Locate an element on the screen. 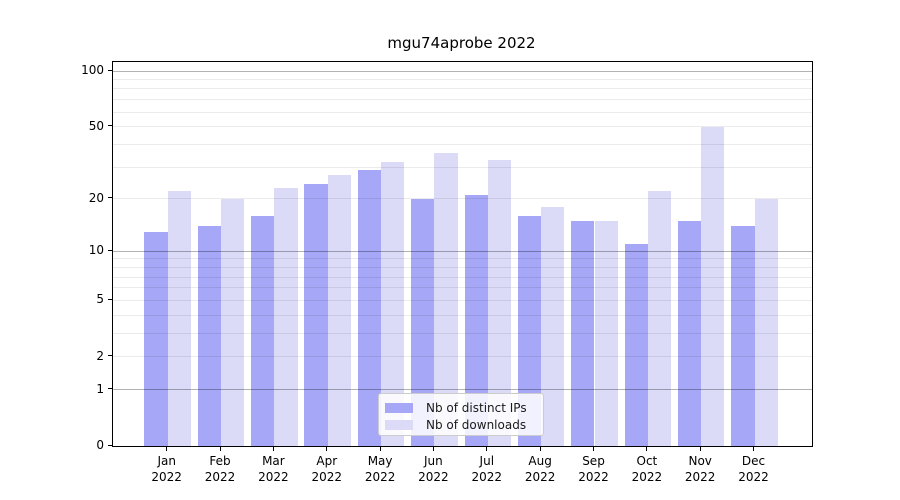 Image resolution: width=900 pixels, height=500 pixels. legend: Nb of distinct IPs Nb of downloads is located at coordinates (461, 414).